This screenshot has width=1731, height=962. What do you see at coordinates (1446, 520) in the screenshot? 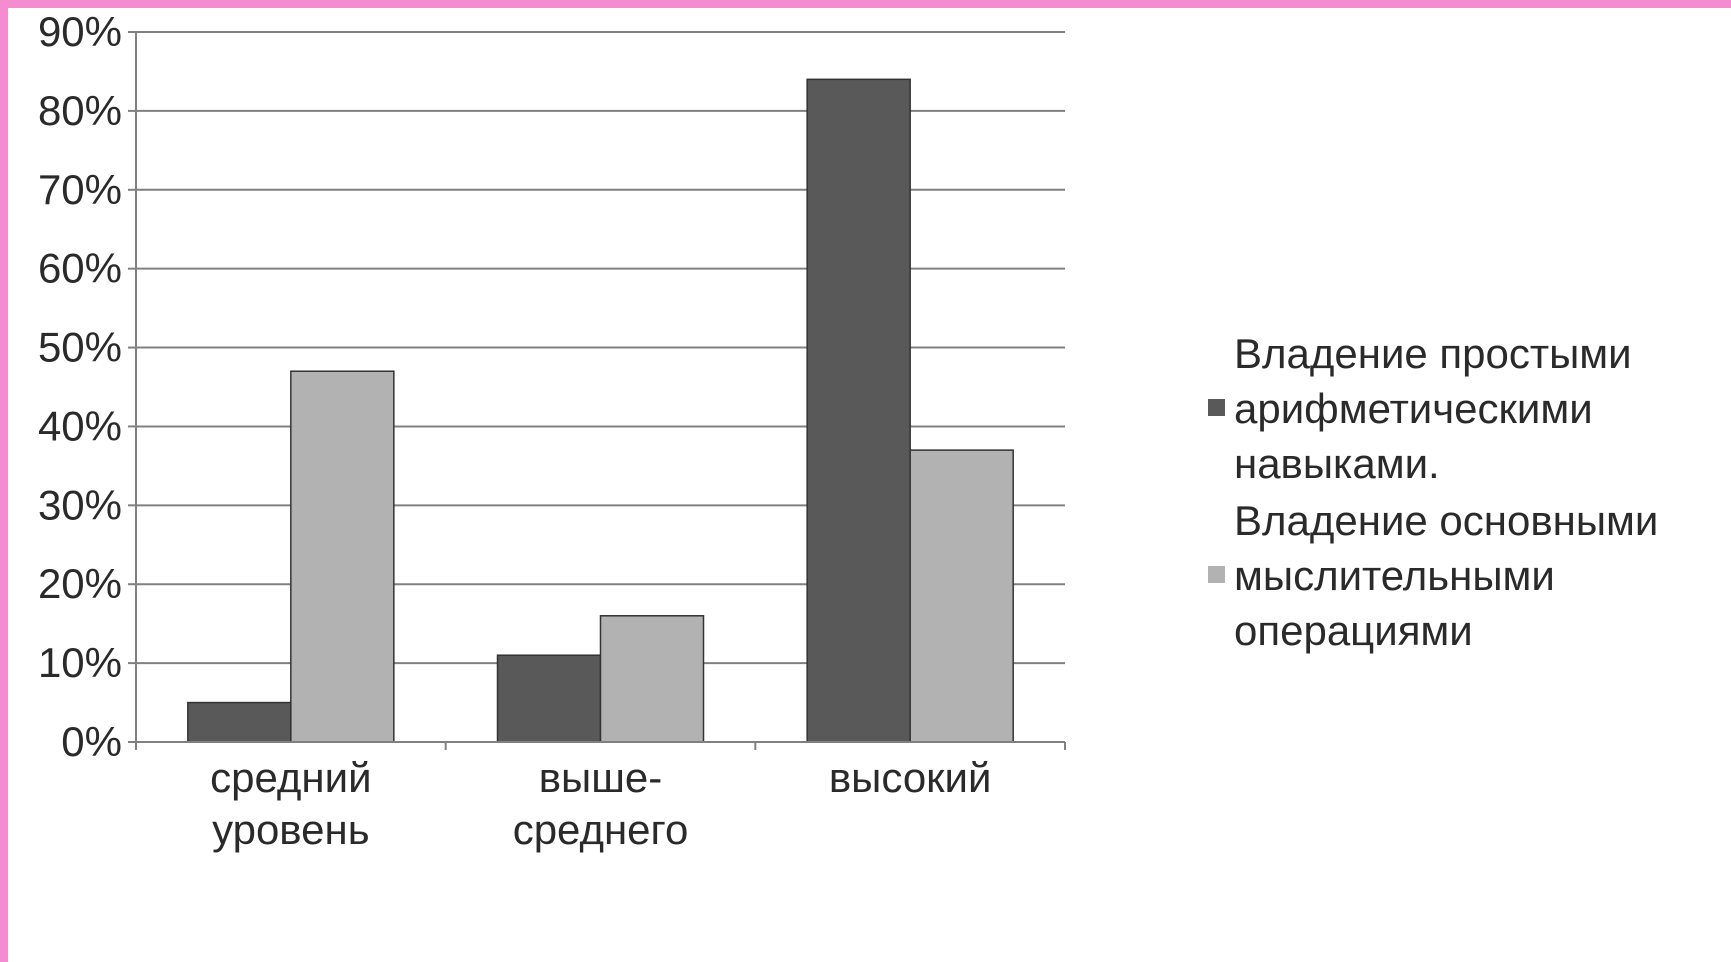
I see `legend-label-line: Владение основными` at bounding box center [1446, 520].